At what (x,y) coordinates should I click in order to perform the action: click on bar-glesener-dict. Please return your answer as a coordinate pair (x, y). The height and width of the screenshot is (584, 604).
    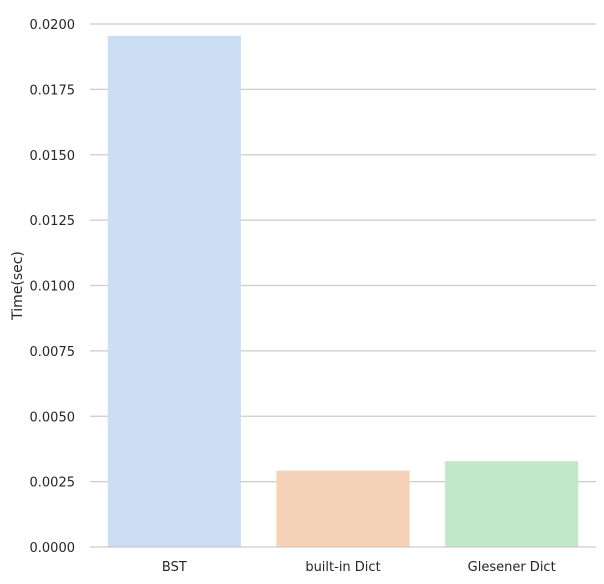
    Looking at the image, I should click on (512, 504).